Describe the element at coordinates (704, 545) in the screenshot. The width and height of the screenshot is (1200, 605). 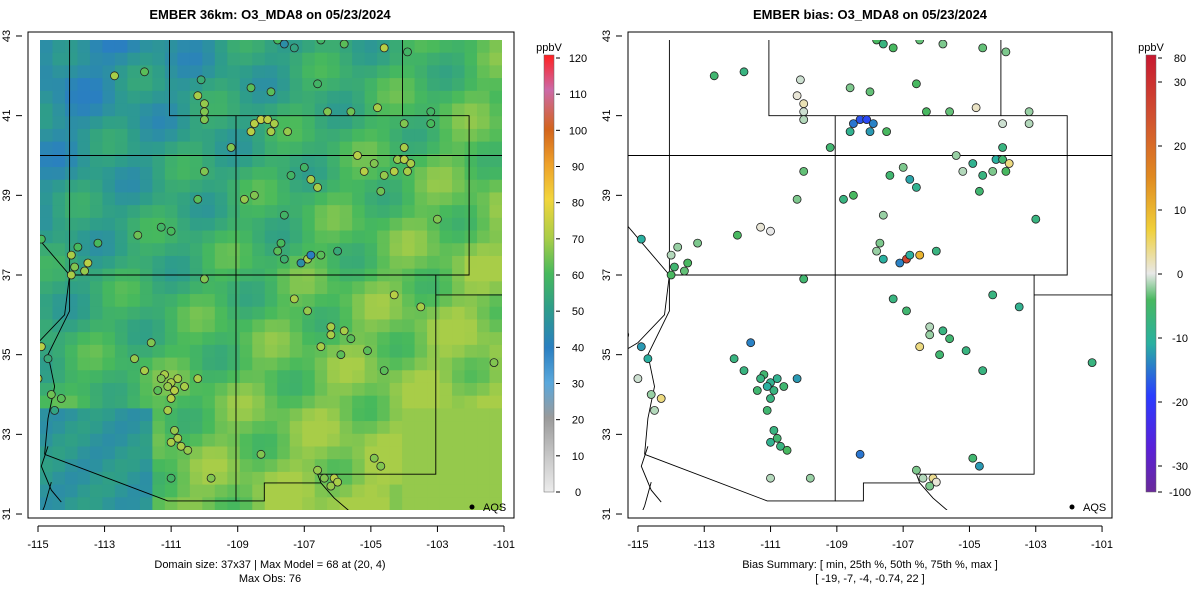
I see `x-tick-label: -113` at that location.